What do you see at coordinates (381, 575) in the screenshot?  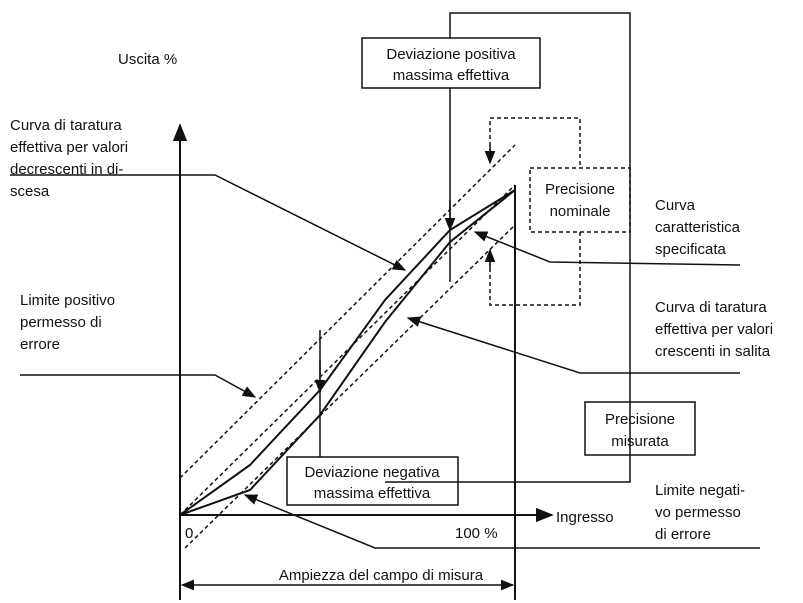 I see `label: Ampiezza del campo di misura` at bounding box center [381, 575].